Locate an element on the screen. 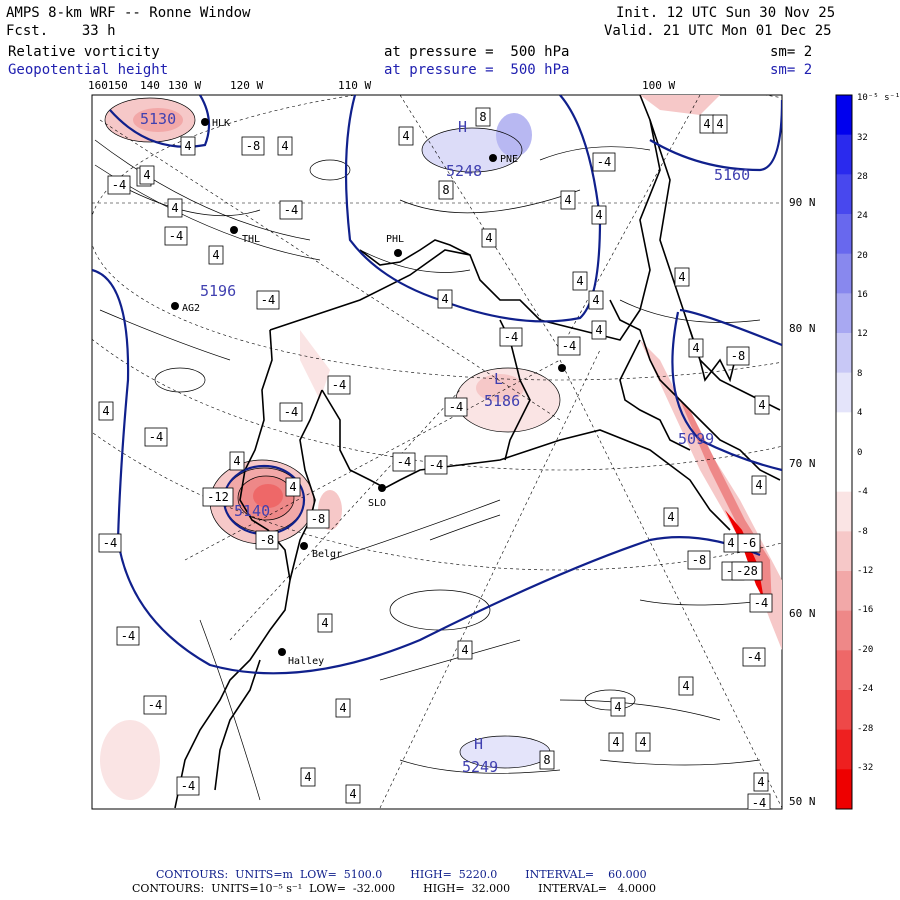  colorbar-tick: 8 is located at coordinates (860, 374).